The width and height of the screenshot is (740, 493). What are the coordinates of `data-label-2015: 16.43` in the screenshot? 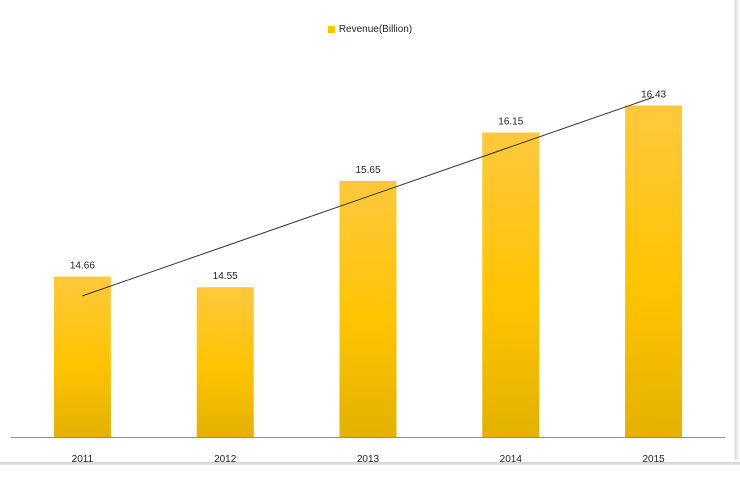 It's located at (653, 94).